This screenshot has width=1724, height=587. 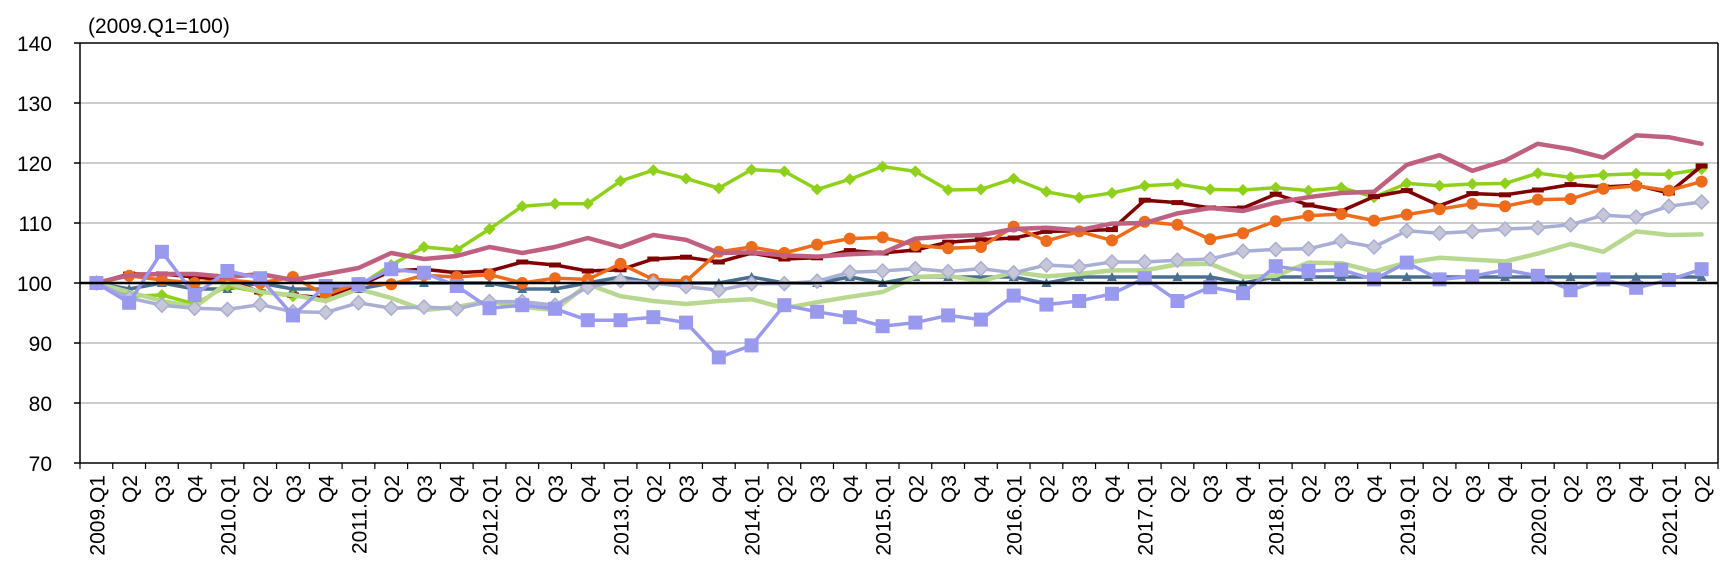 I want to click on x-tick-label: 2017.Q1, so click(x=1146, y=515).